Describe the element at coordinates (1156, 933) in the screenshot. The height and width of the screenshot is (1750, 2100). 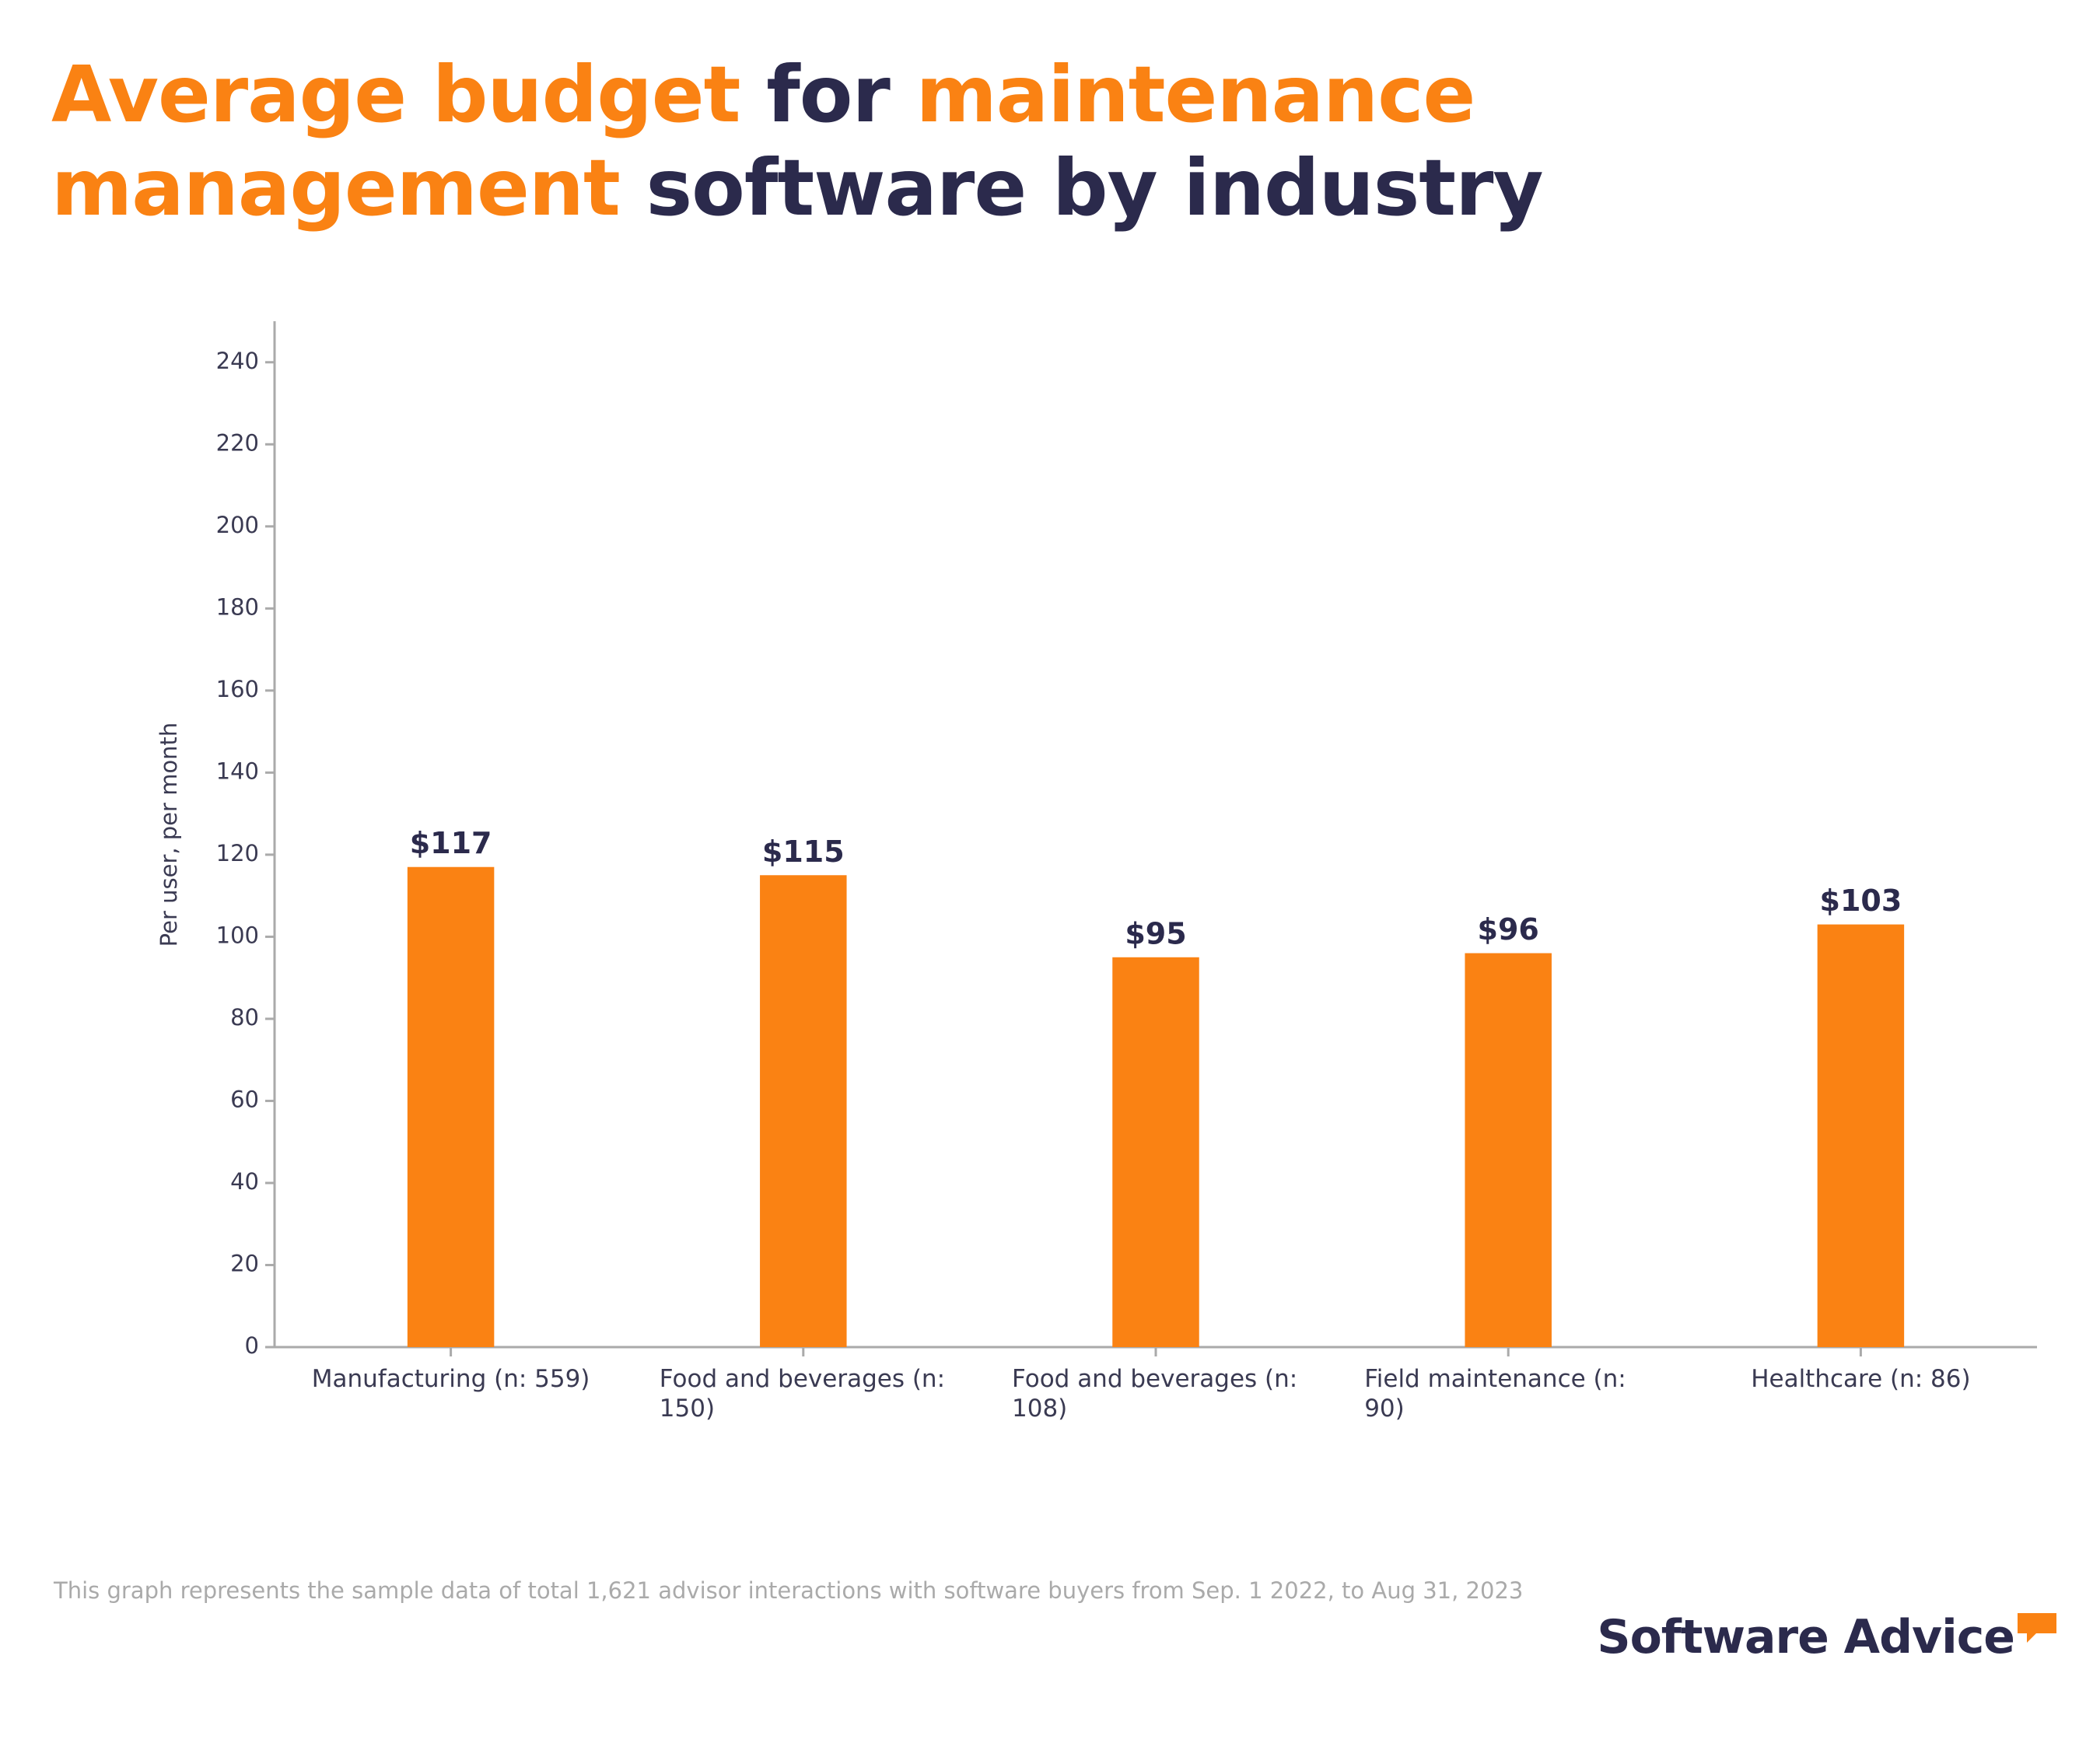
I see `value-label: $95` at that location.